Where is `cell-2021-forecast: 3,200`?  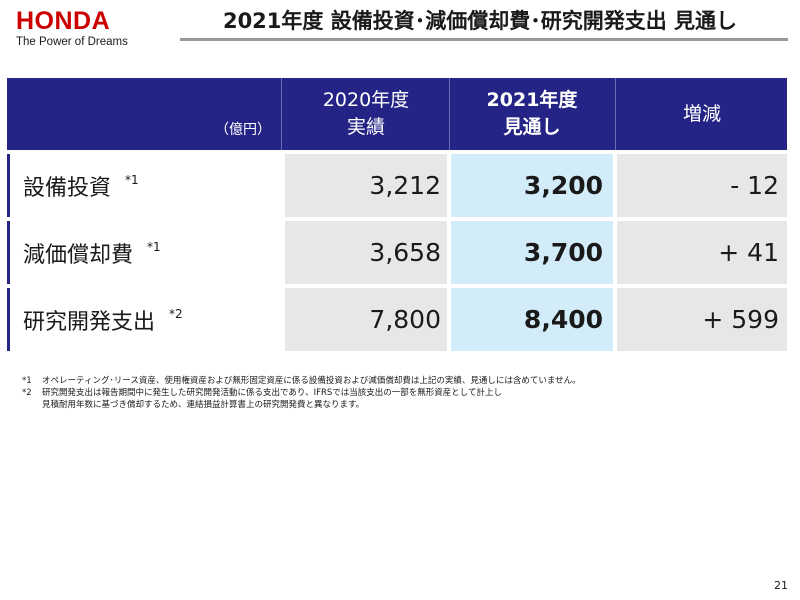 cell-2021-forecast: 3,200 is located at coordinates (532, 185).